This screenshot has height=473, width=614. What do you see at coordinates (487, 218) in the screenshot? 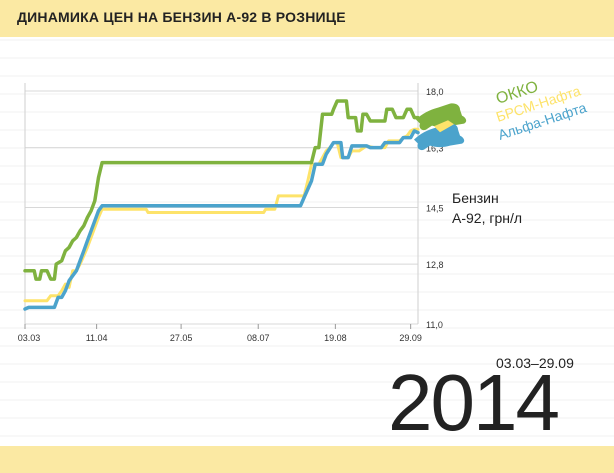
I see `unit-label-line2: А-92, грн/л` at bounding box center [487, 218].